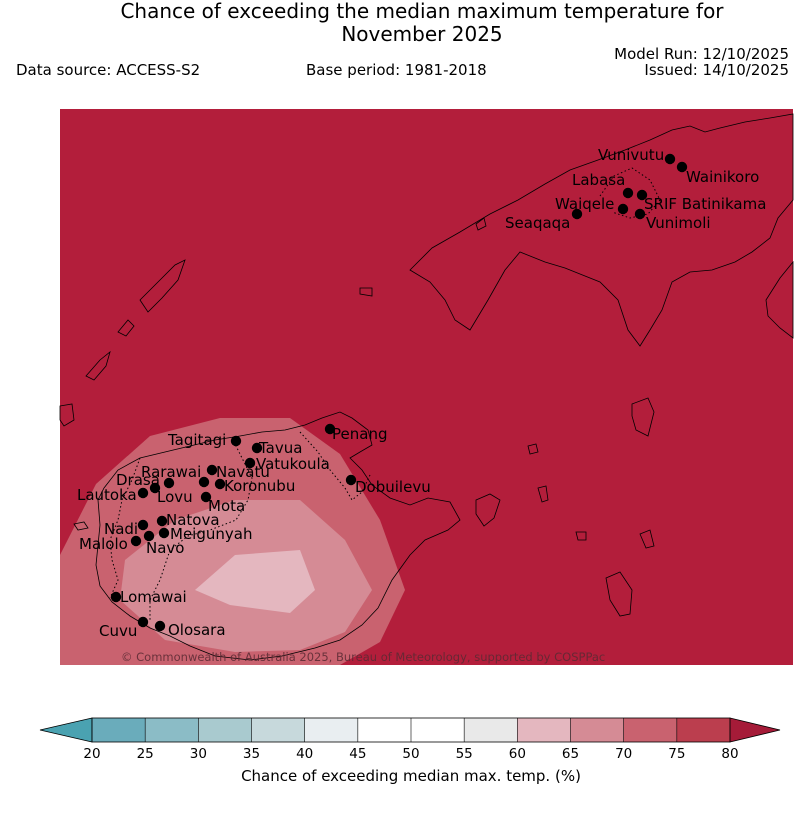 Image resolution: width=804 pixels, height=816 pixels. What do you see at coordinates (598, 180) in the screenshot?
I see `site-label: Labasa` at bounding box center [598, 180].